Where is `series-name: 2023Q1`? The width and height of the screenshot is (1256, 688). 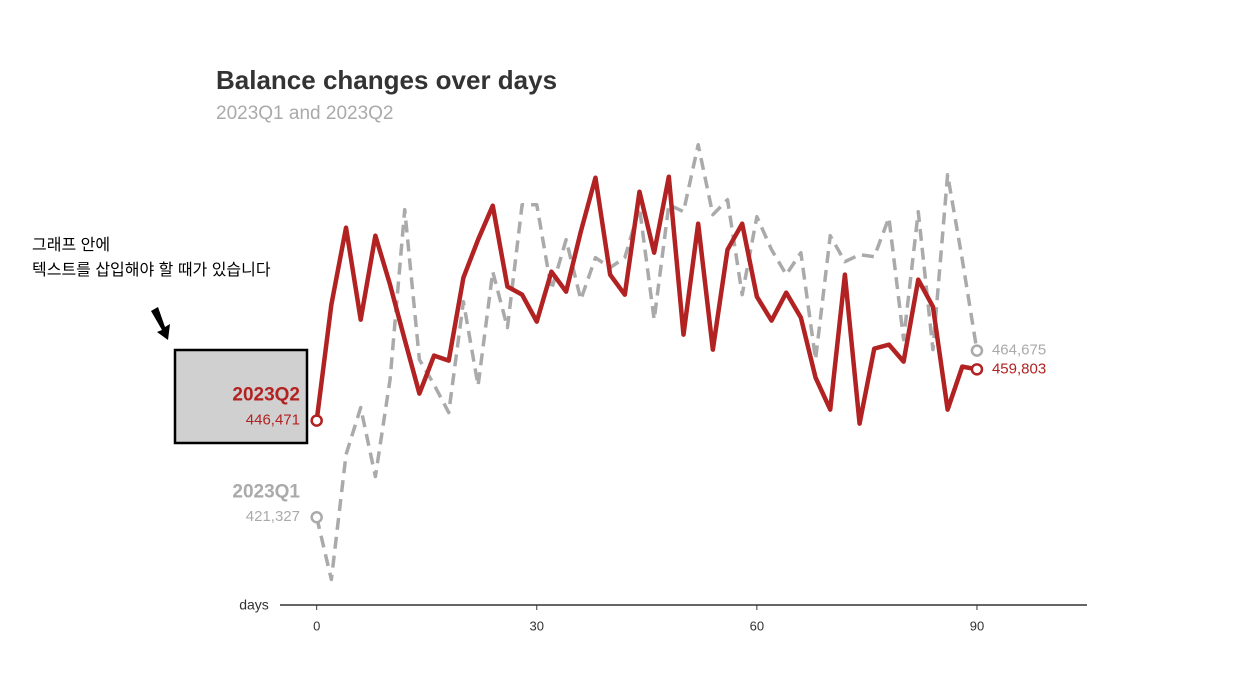
series-name: 2023Q1 is located at coordinates (266, 491).